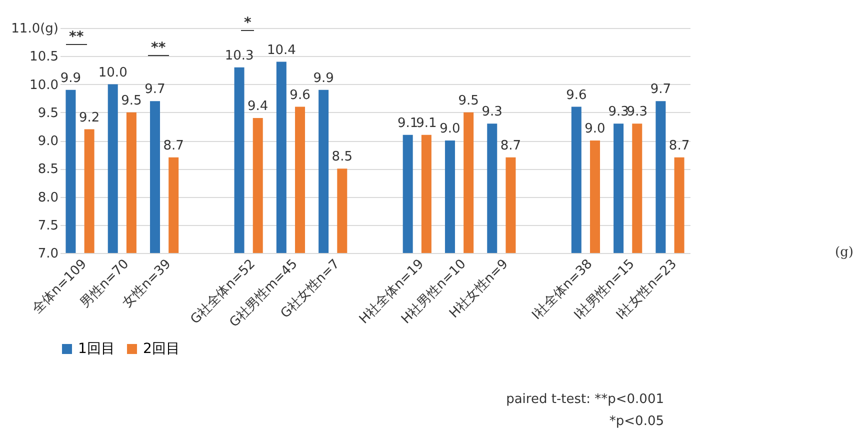 This screenshot has width=859, height=437. I want to click on data-label: 9.2, so click(89, 118).